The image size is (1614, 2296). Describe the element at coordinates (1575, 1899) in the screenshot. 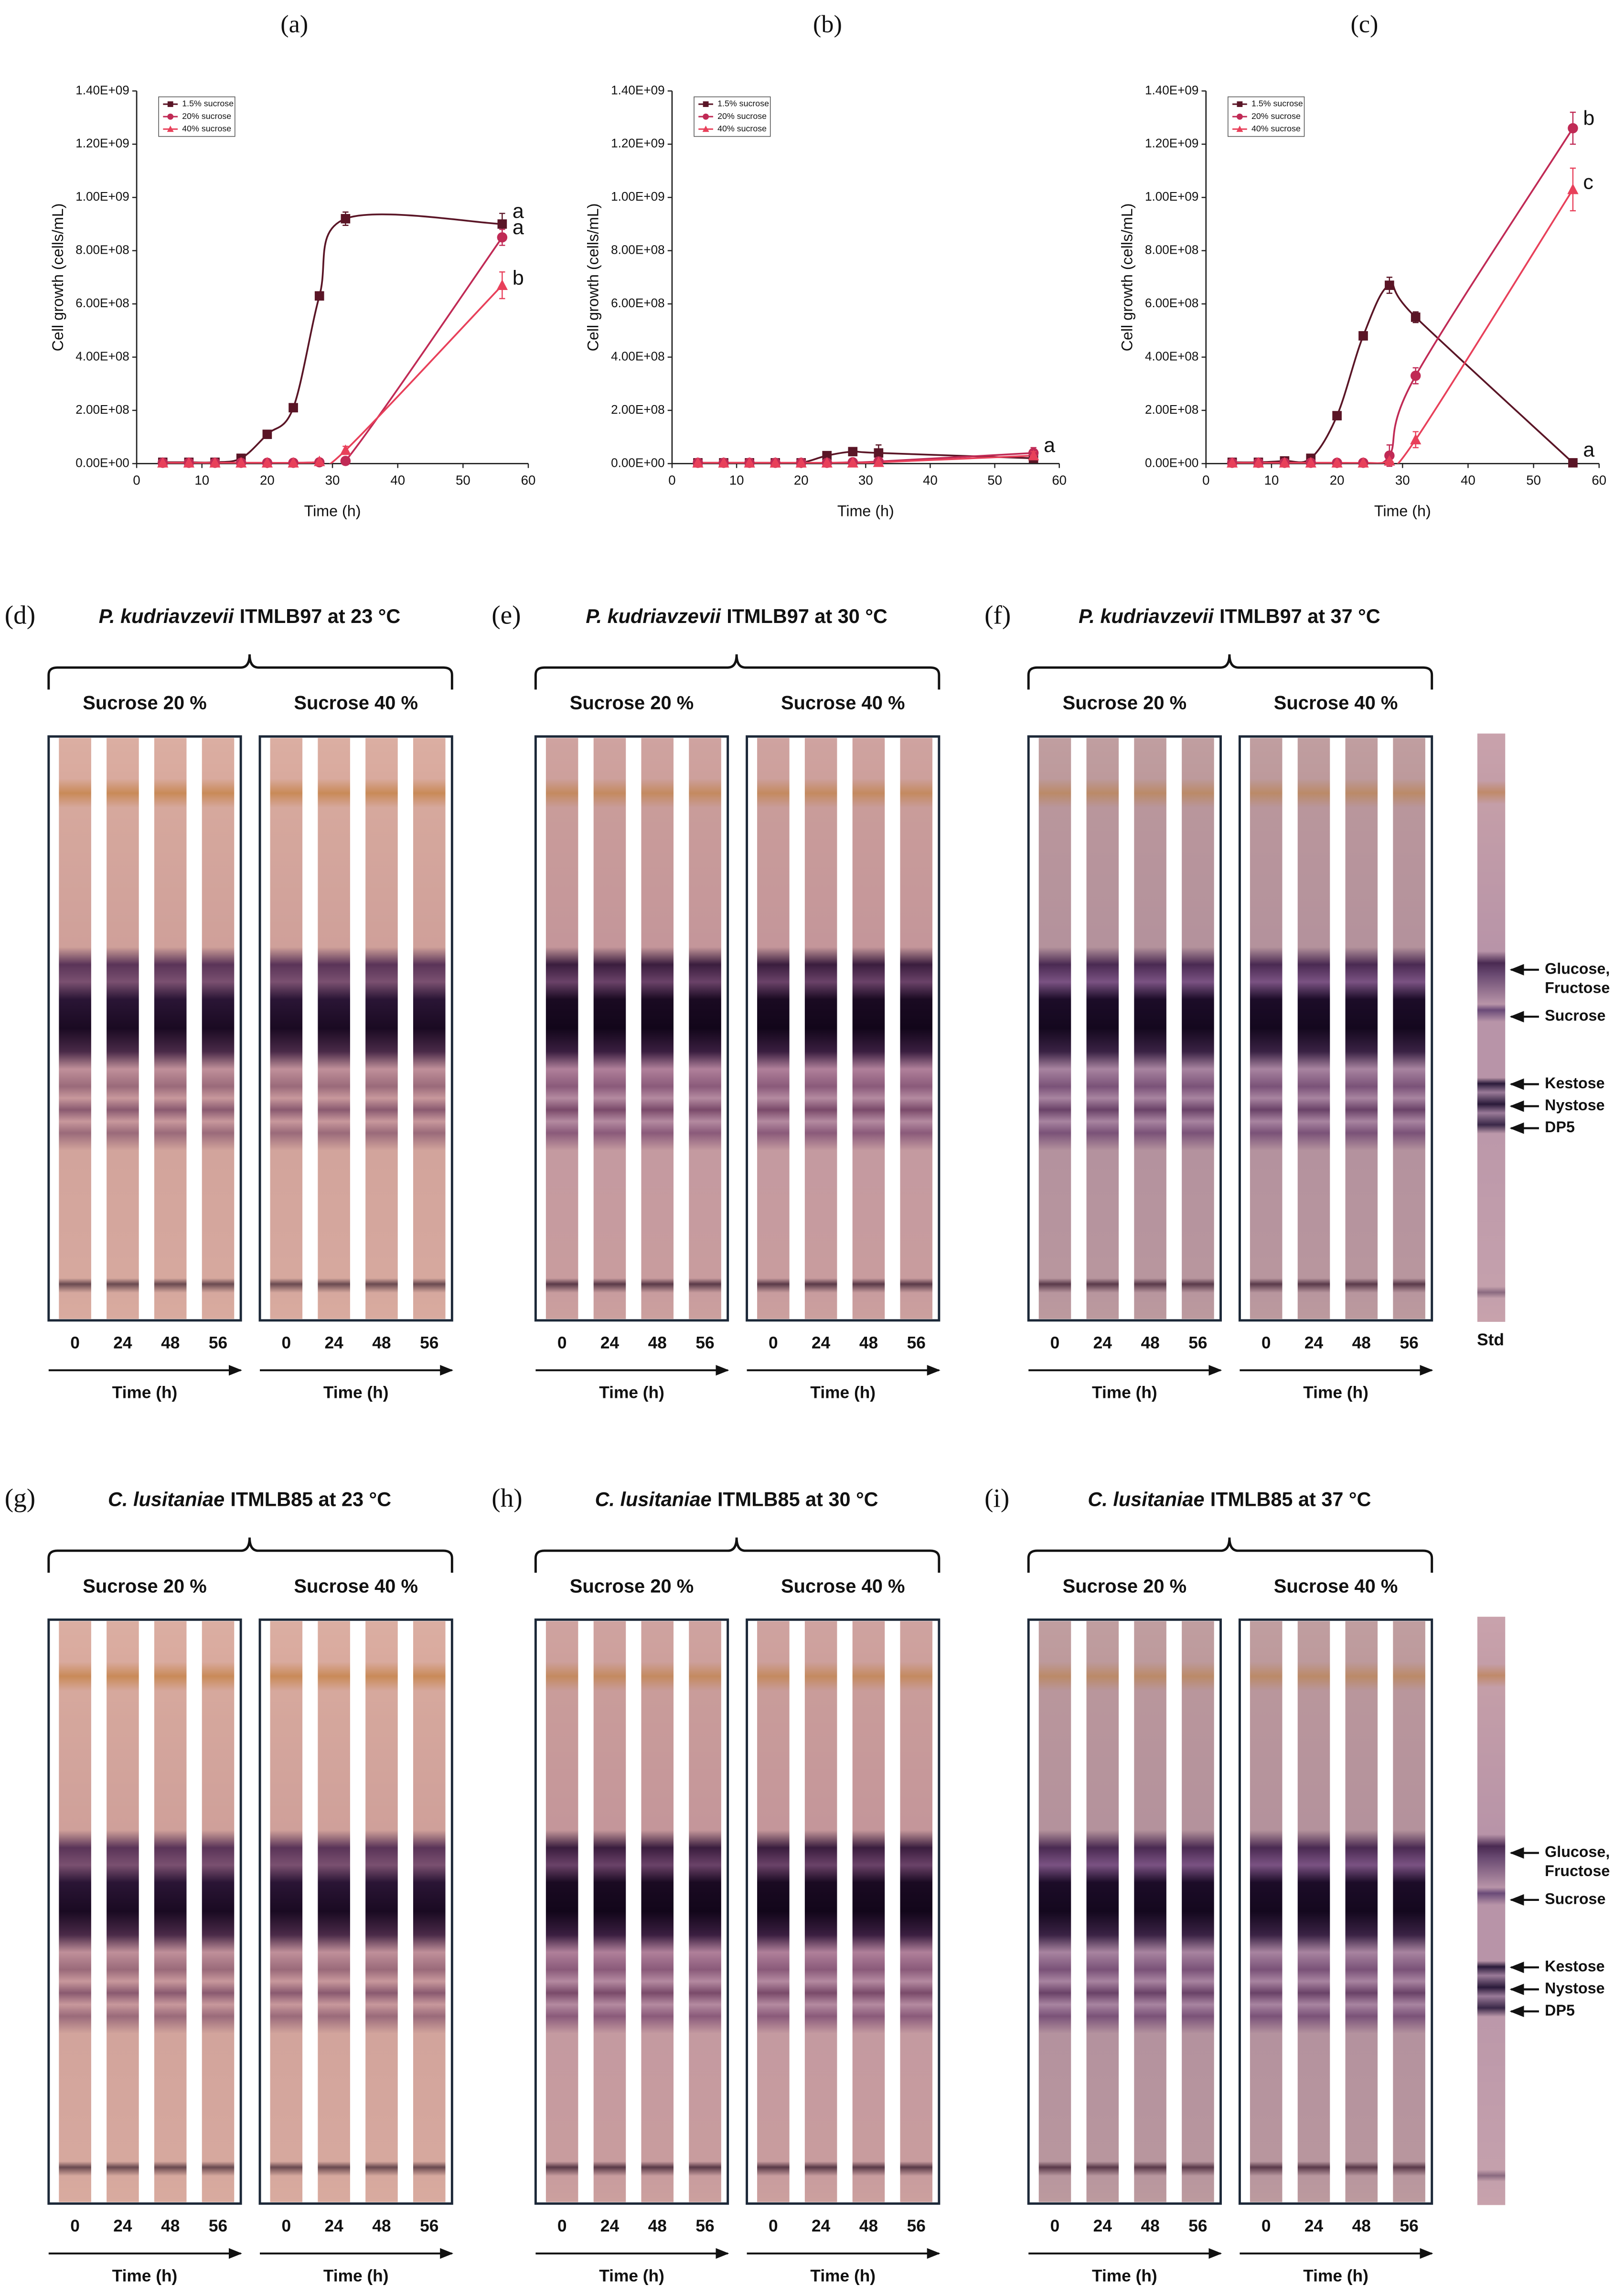

I see `band-label: Sucrose` at that location.